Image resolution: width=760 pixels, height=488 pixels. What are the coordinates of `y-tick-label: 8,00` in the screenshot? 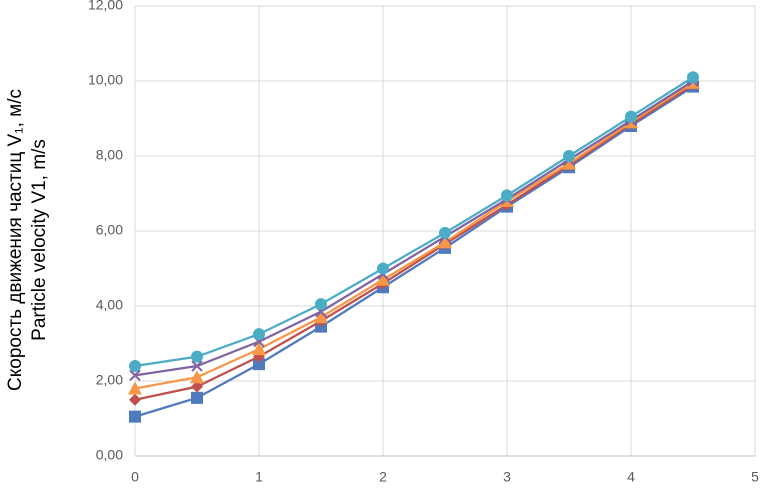 It's located at (109, 155).